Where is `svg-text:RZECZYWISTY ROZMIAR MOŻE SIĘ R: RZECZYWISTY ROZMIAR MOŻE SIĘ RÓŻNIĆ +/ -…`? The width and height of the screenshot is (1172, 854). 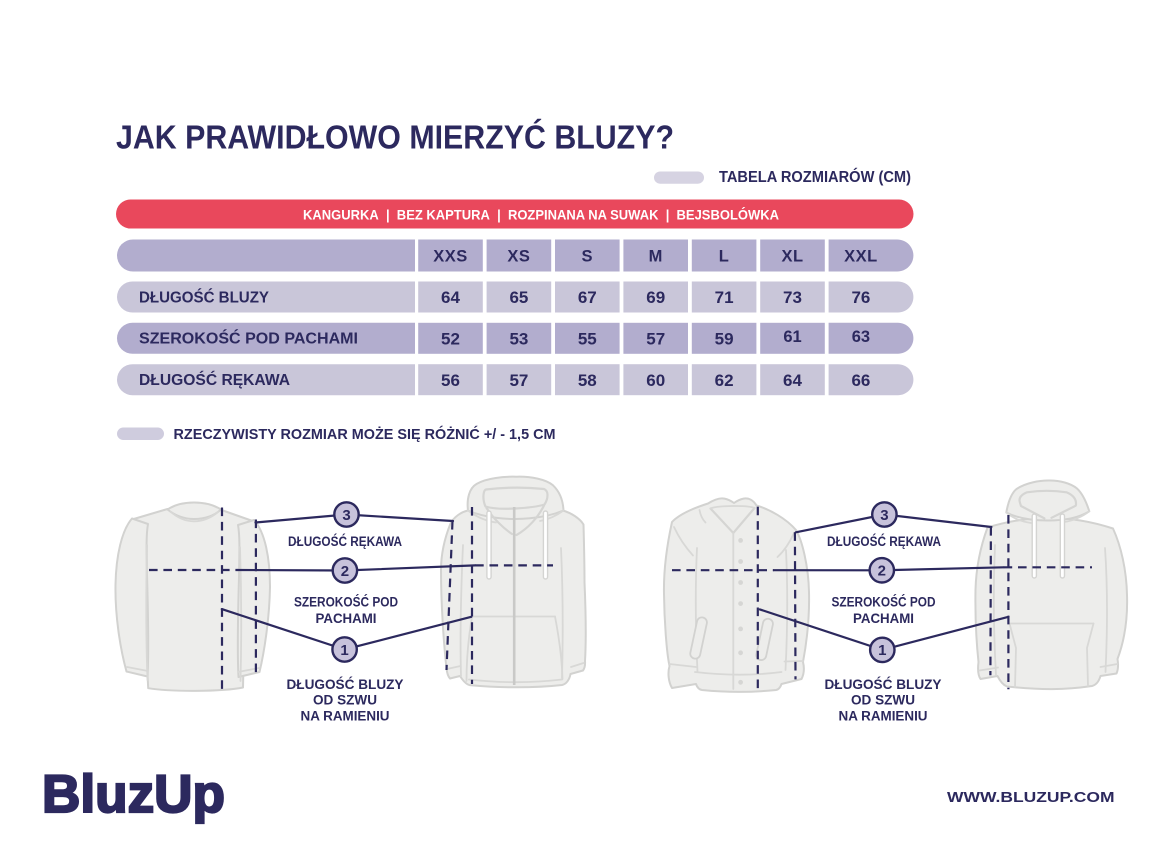 svg-text:RZECZYWISTY ROZMIAR MOŻE SIĘ R: RZECZYWISTY ROZMIAR MOŻE SIĘ RÓŻNIĆ +/ -… is located at coordinates (365, 434).